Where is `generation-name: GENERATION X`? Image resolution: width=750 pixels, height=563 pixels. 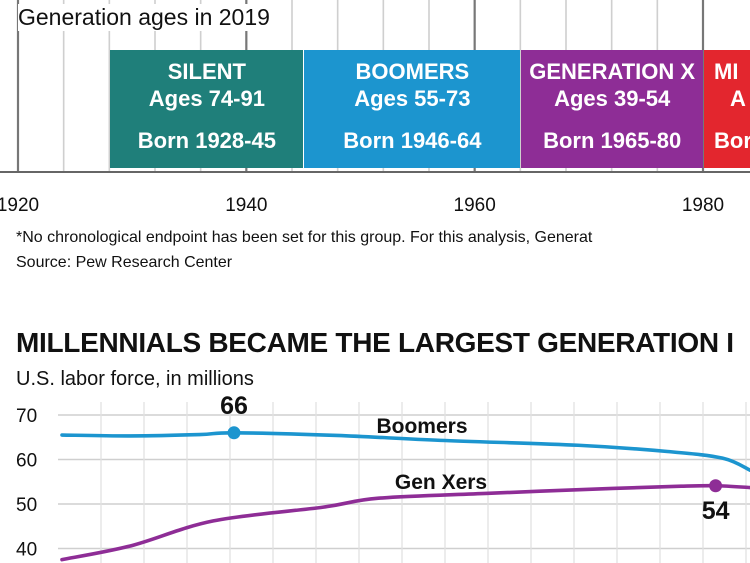 generation-name: GENERATION X is located at coordinates (612, 71).